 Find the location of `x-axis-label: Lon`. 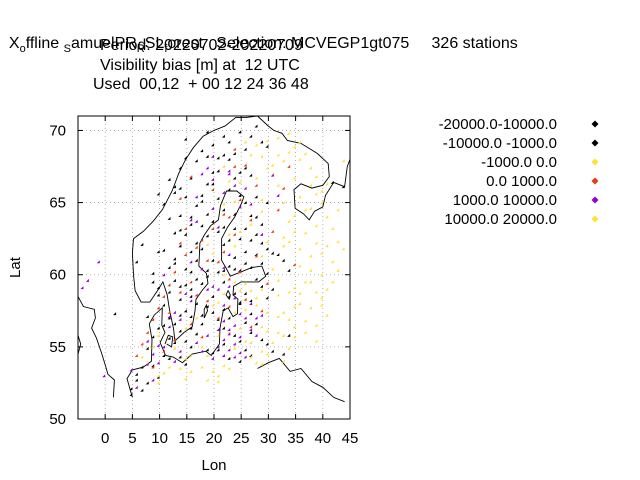

x-axis-label: Lon is located at coordinates (213, 465).